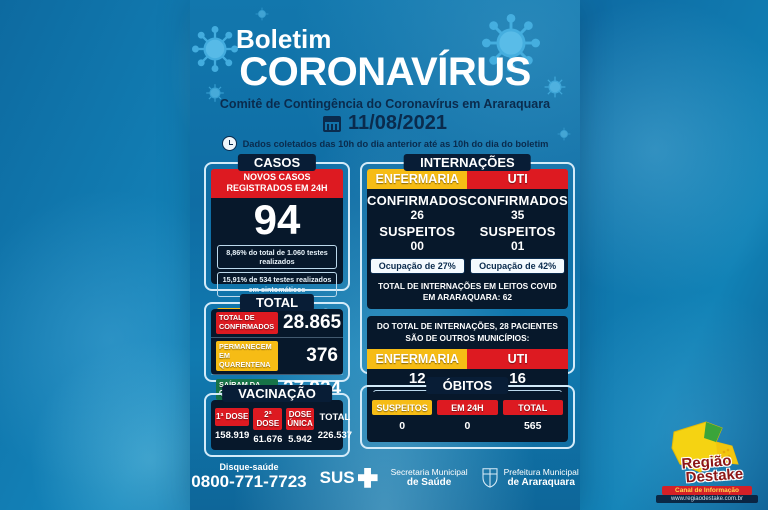 The height and width of the screenshot is (510, 768). I want to click on calendar-icon, so click(332, 123).